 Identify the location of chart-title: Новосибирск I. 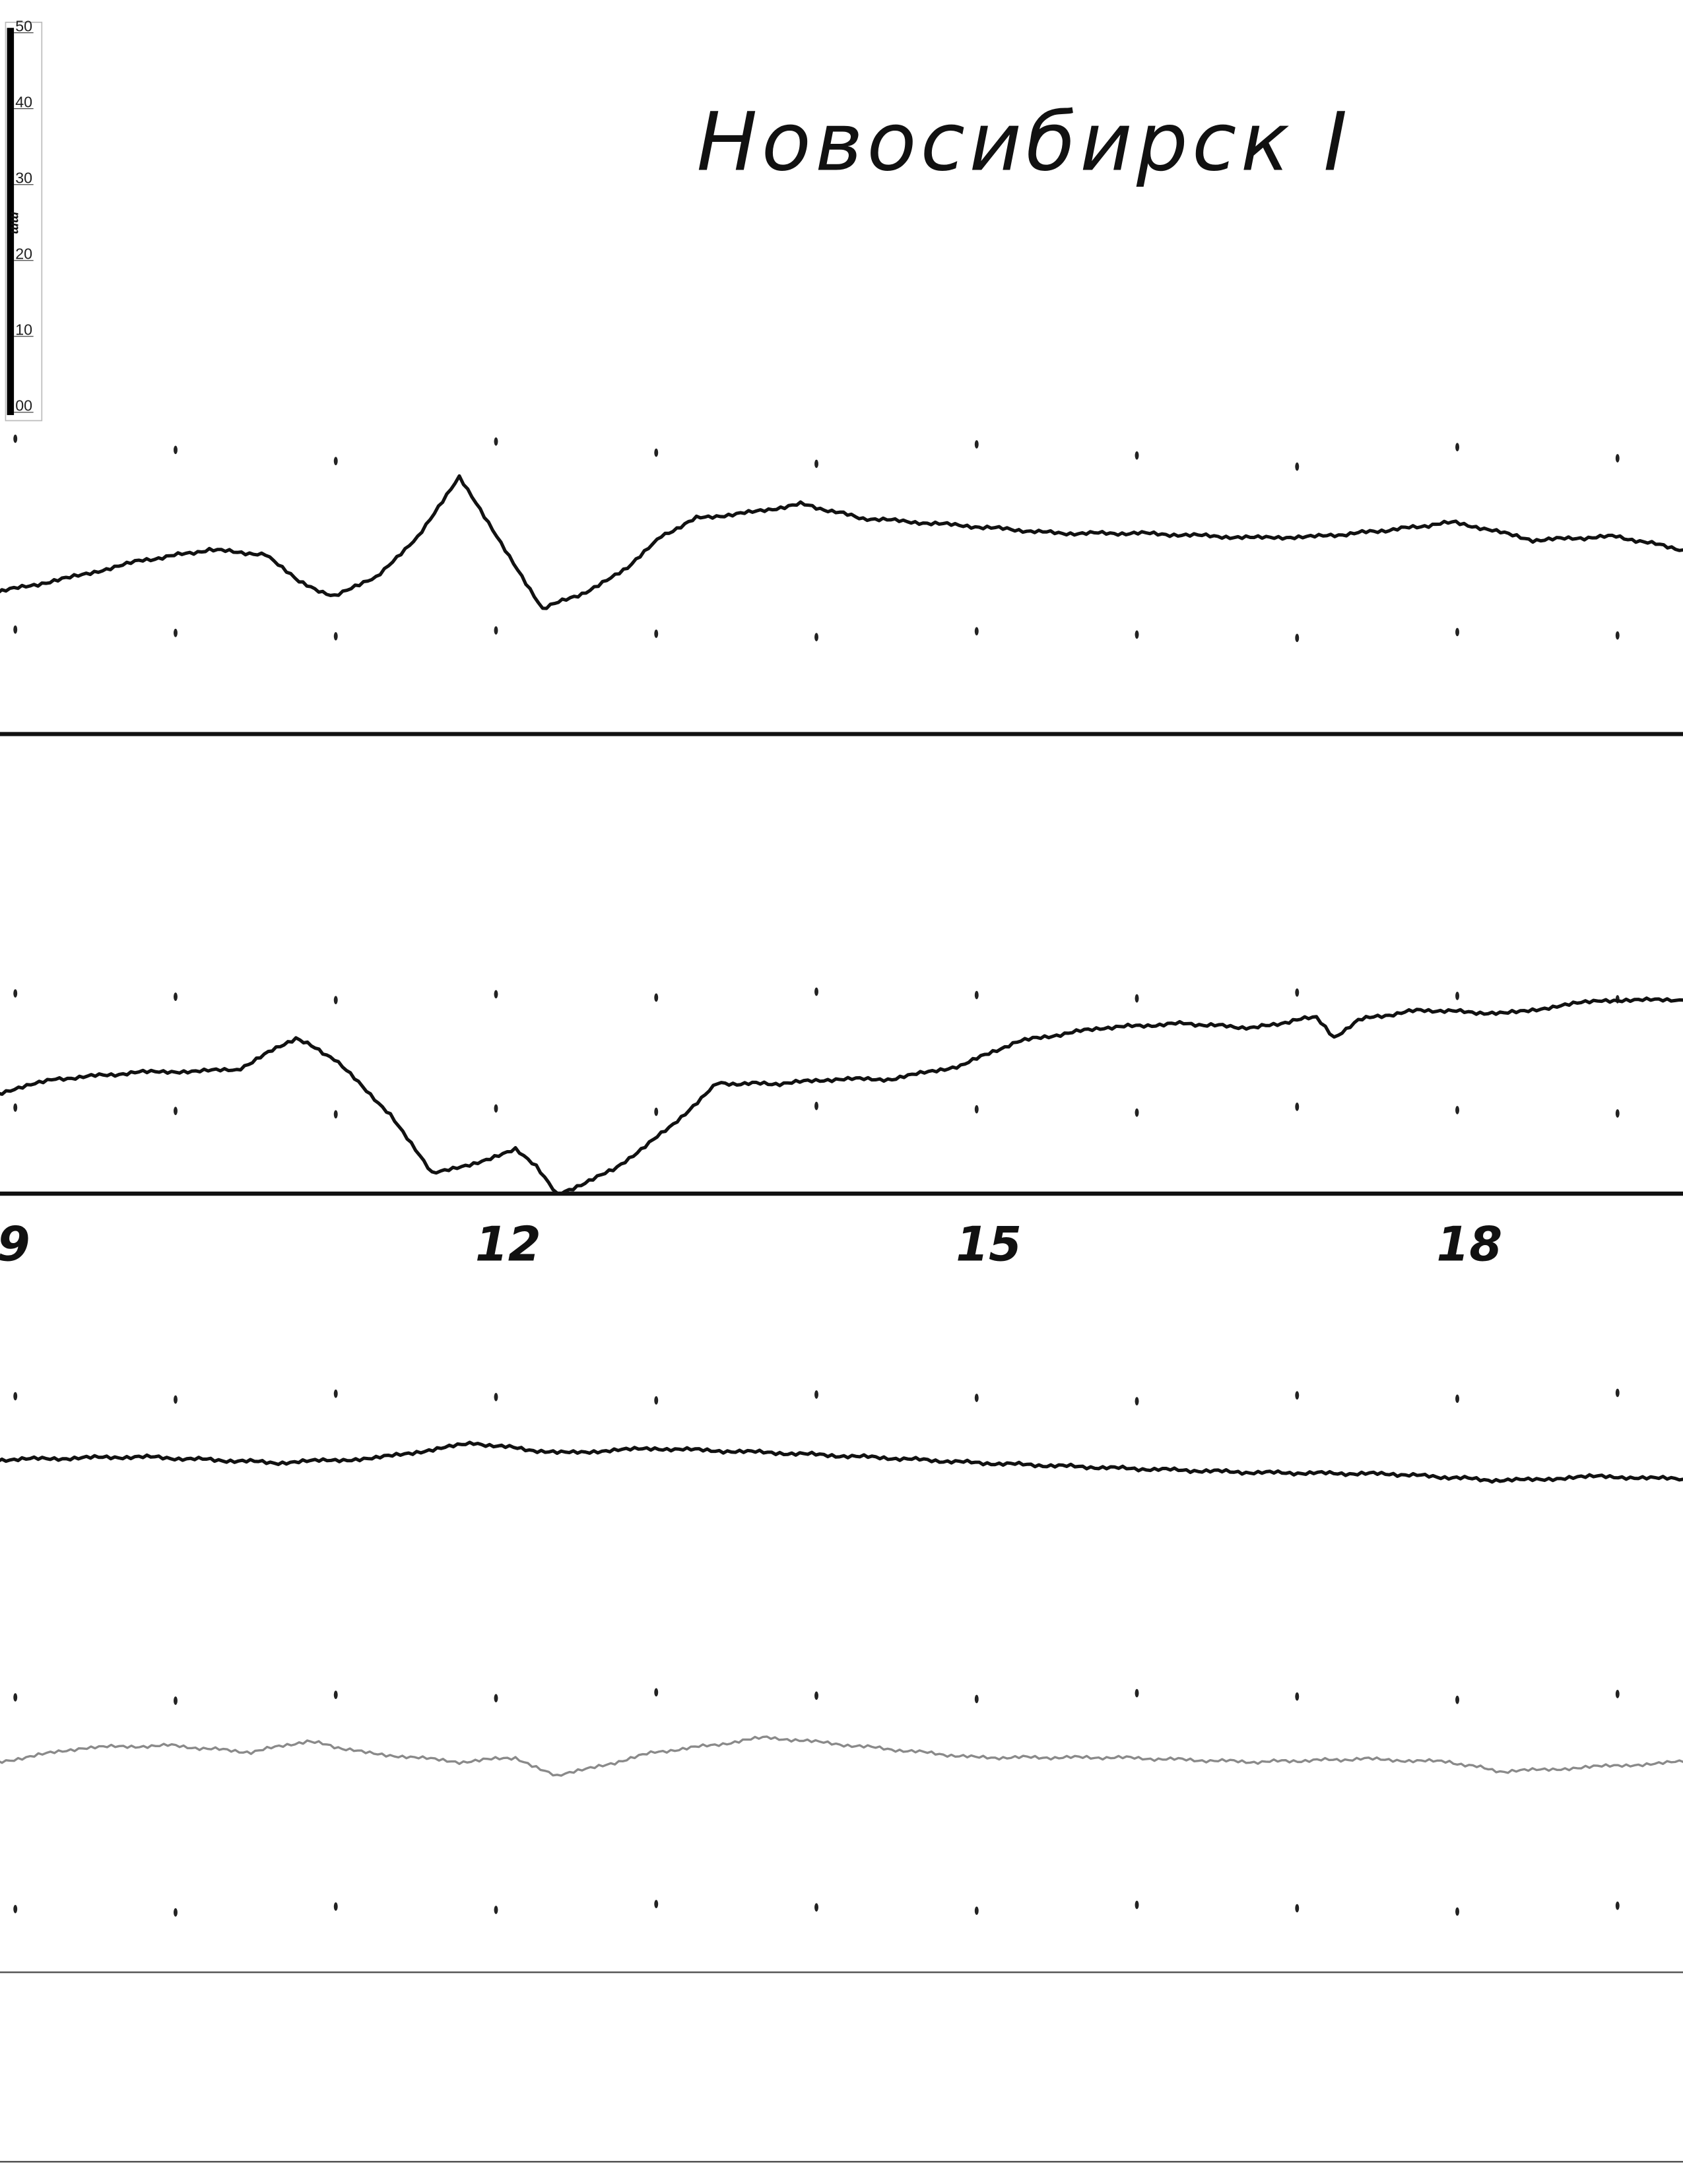
(1023, 142).